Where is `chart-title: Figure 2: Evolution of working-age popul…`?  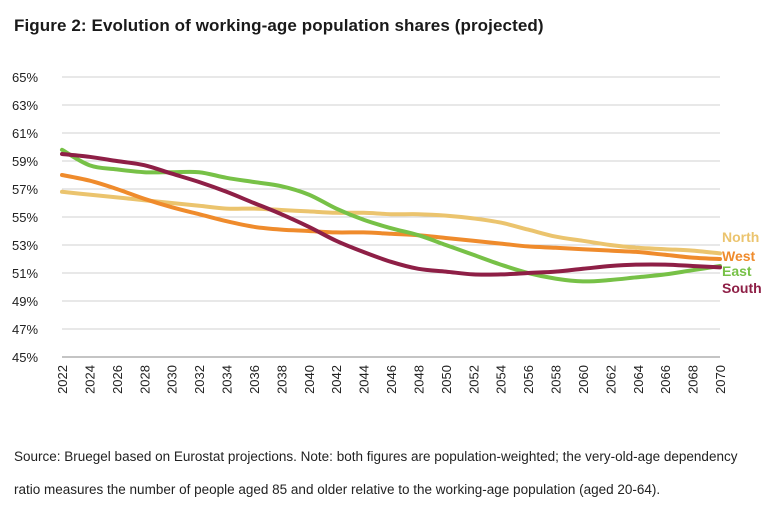
chart-title: Figure 2: Evolution of working-age popul… is located at coordinates (279, 25).